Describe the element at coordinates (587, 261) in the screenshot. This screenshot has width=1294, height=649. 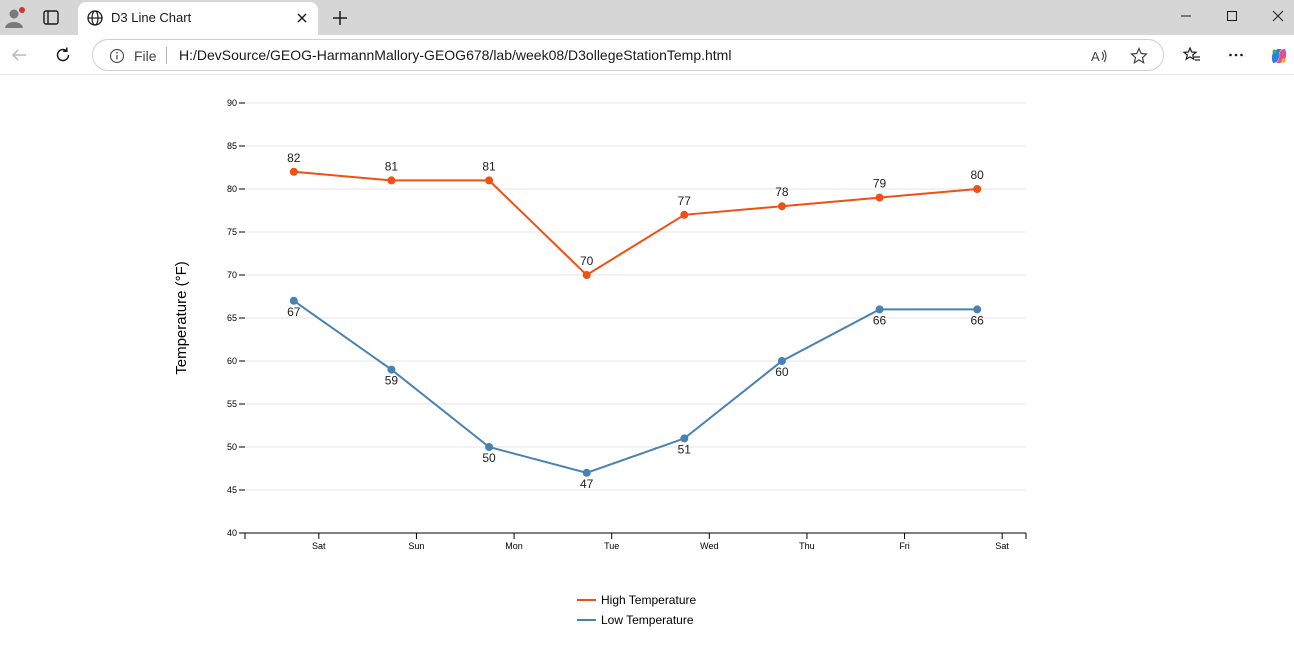
I see `data-label: 70` at that location.